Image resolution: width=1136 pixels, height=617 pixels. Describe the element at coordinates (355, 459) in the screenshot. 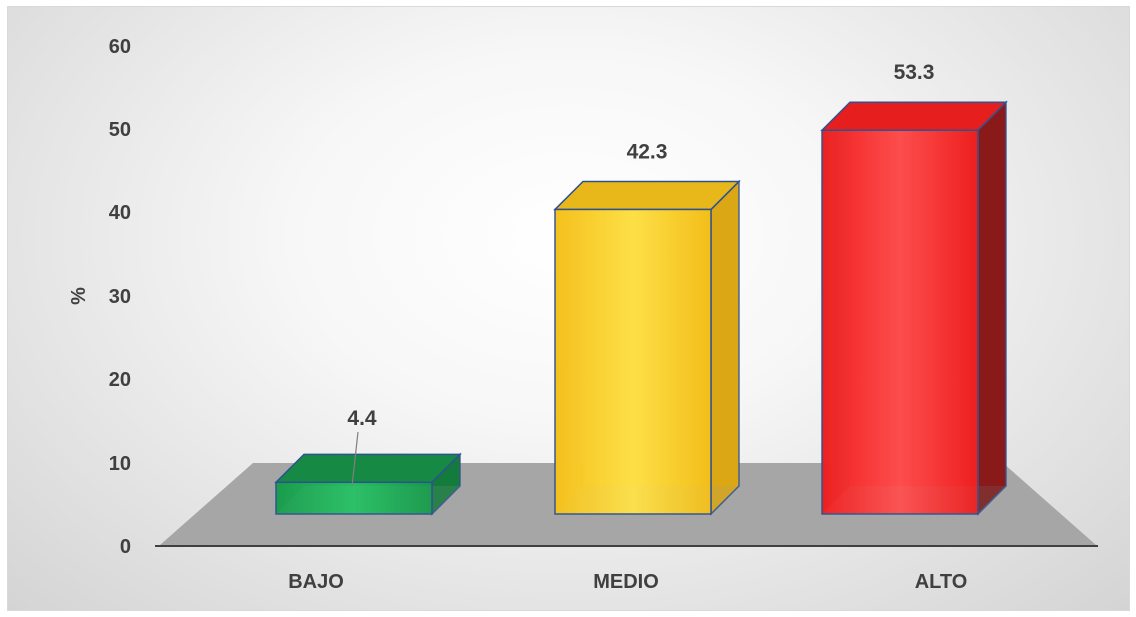

I see `leader-line` at that location.